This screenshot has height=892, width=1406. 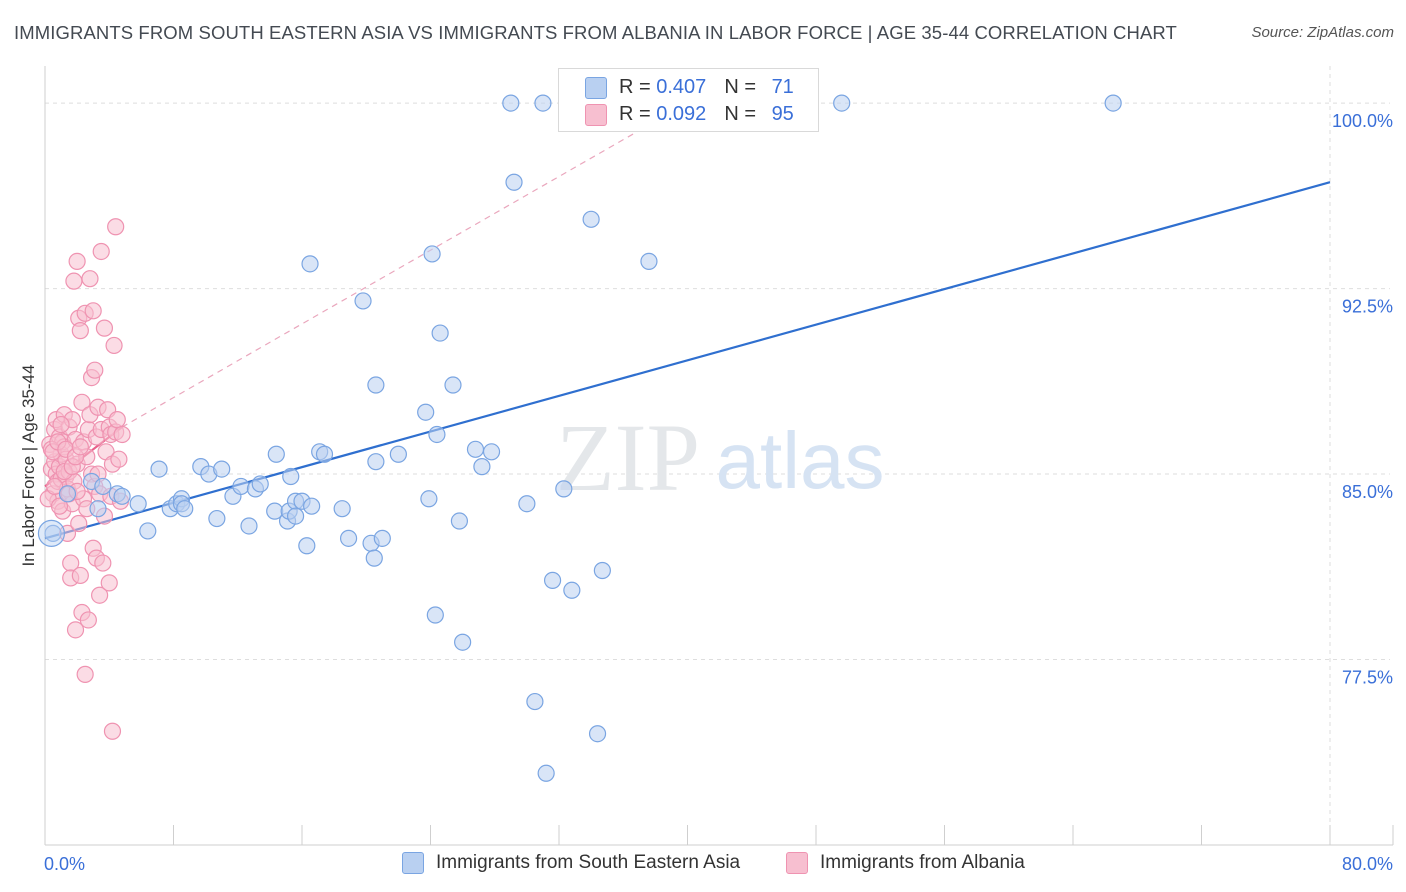 I want to click on series-legend-swatch-pink, so click(x=797, y=863).